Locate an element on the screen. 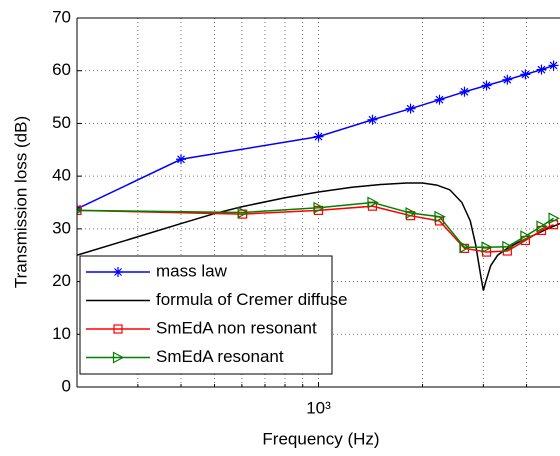 This screenshot has width=560, height=456. y-tick-label: 70 is located at coordinates (61, 16).